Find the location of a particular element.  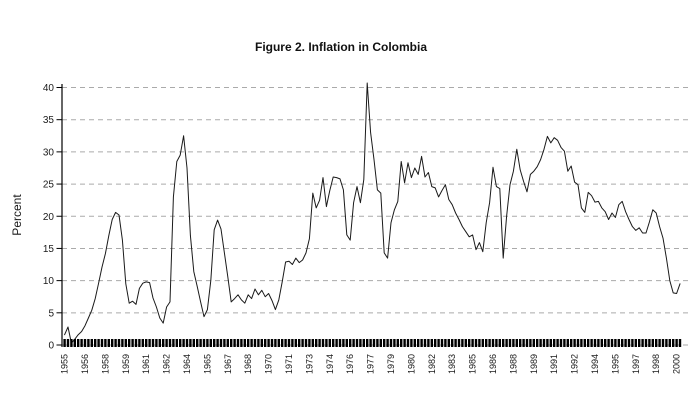

y-tick-label: 5 is located at coordinates (51, 313).